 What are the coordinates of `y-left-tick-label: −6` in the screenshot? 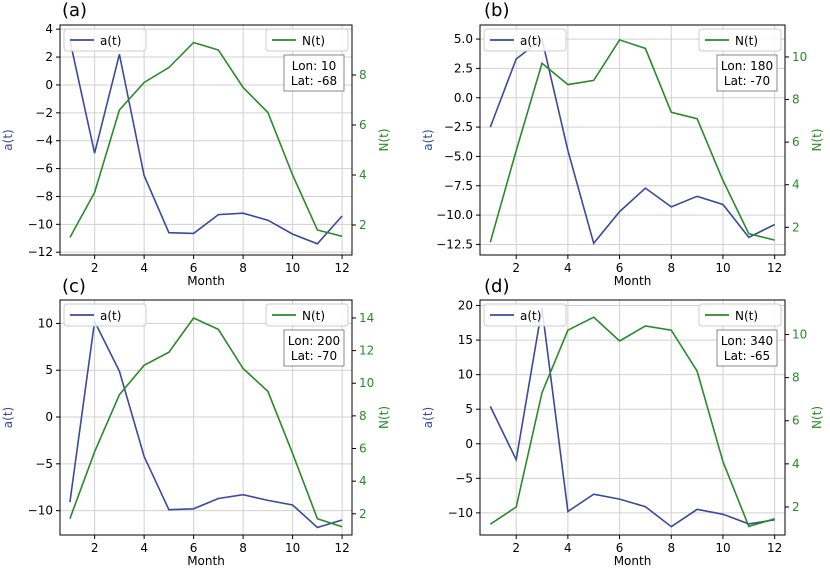 It's located at (44, 169).